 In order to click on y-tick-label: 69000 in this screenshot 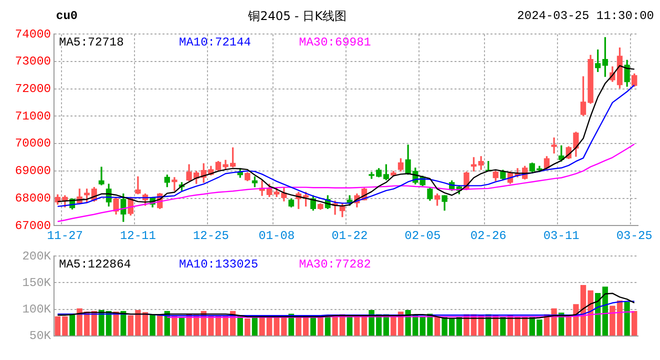, I will do `click(32, 171)`.